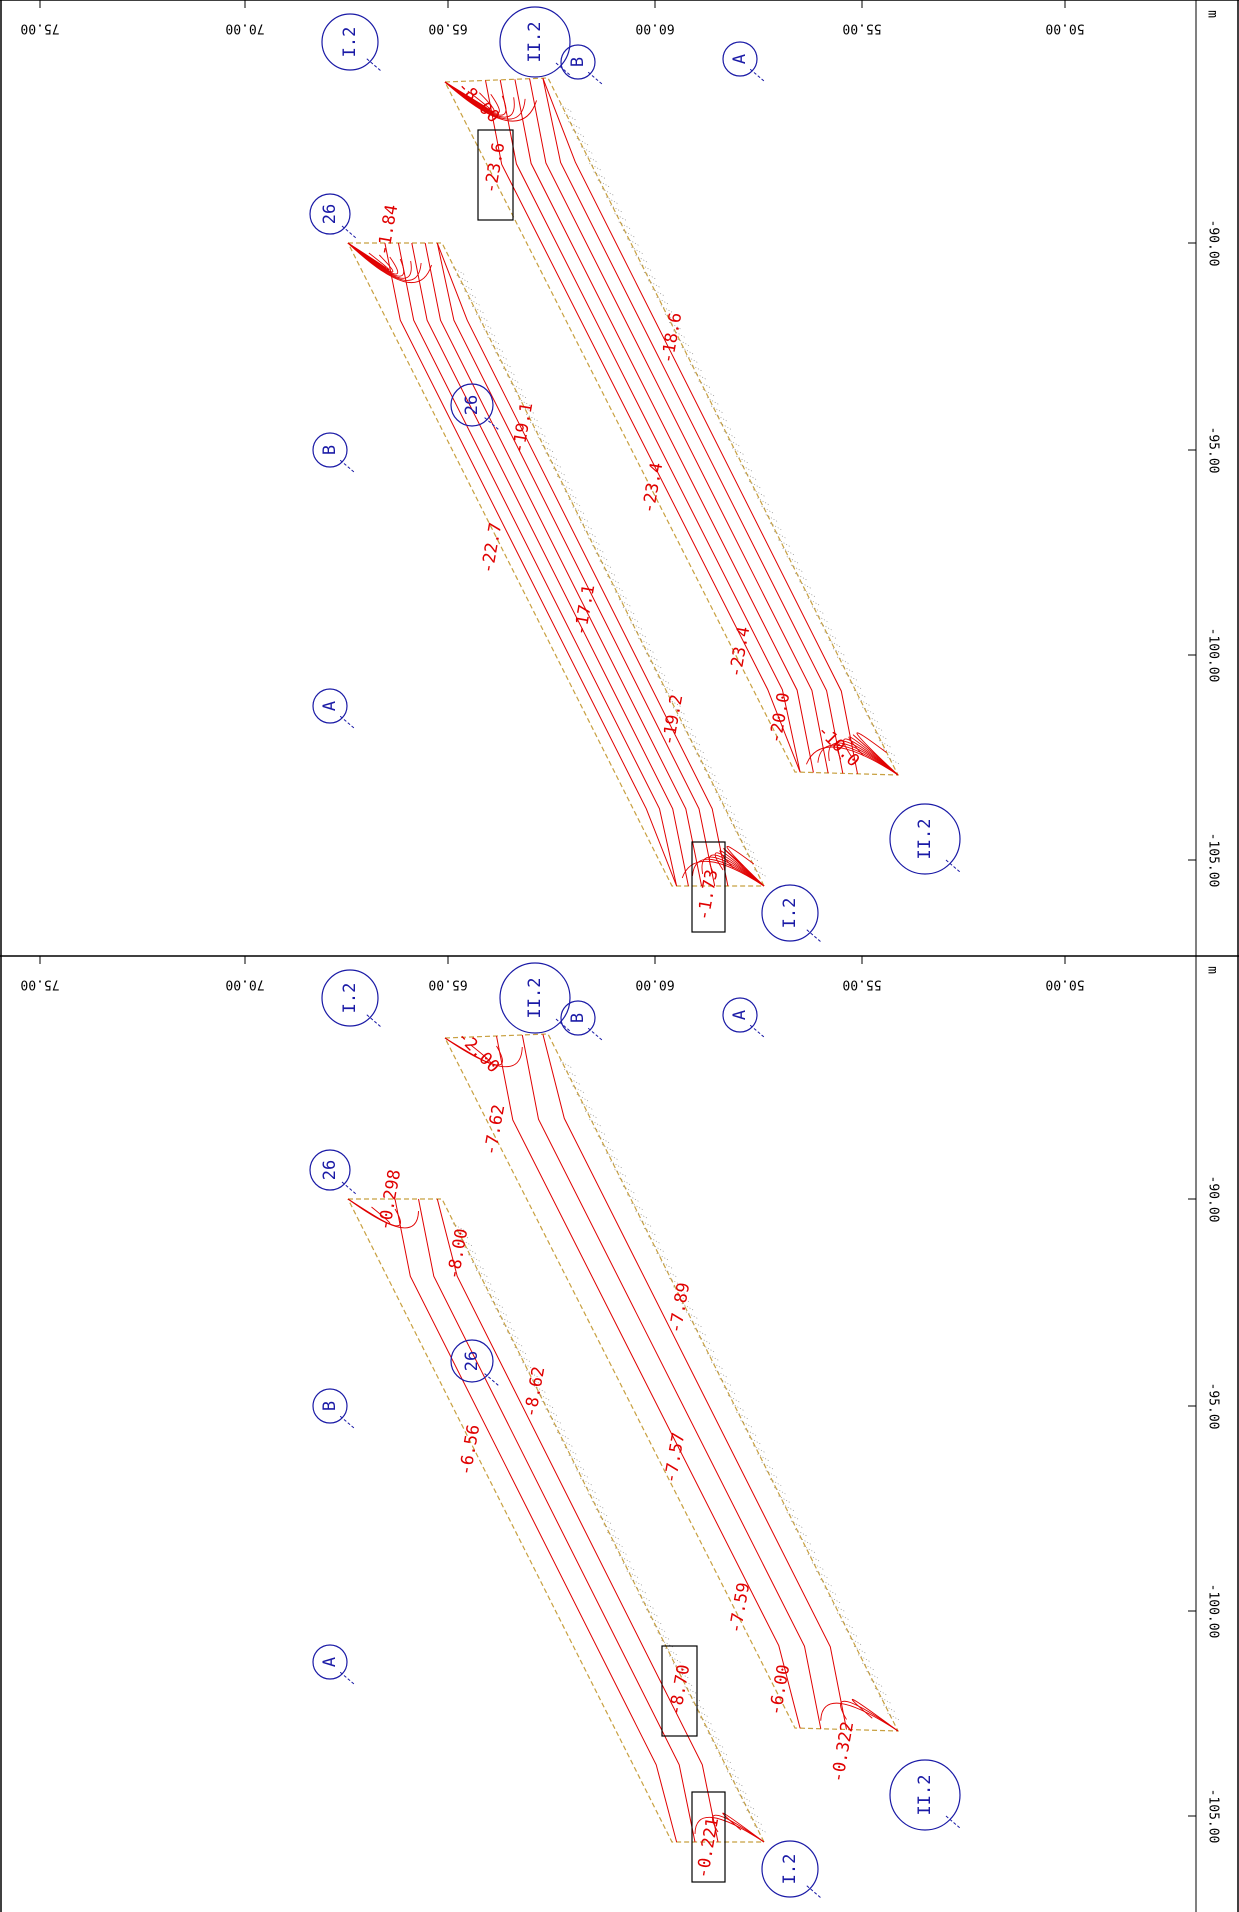 This screenshot has height=1912, width=1239. What do you see at coordinates (740, 1608) in the screenshot?
I see `contour-value-label: -7.59` at bounding box center [740, 1608].